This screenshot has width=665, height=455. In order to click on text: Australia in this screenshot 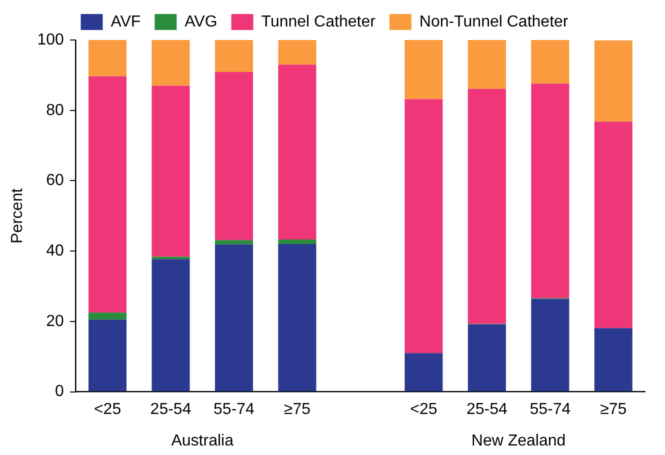, I will do `click(202, 441)`.